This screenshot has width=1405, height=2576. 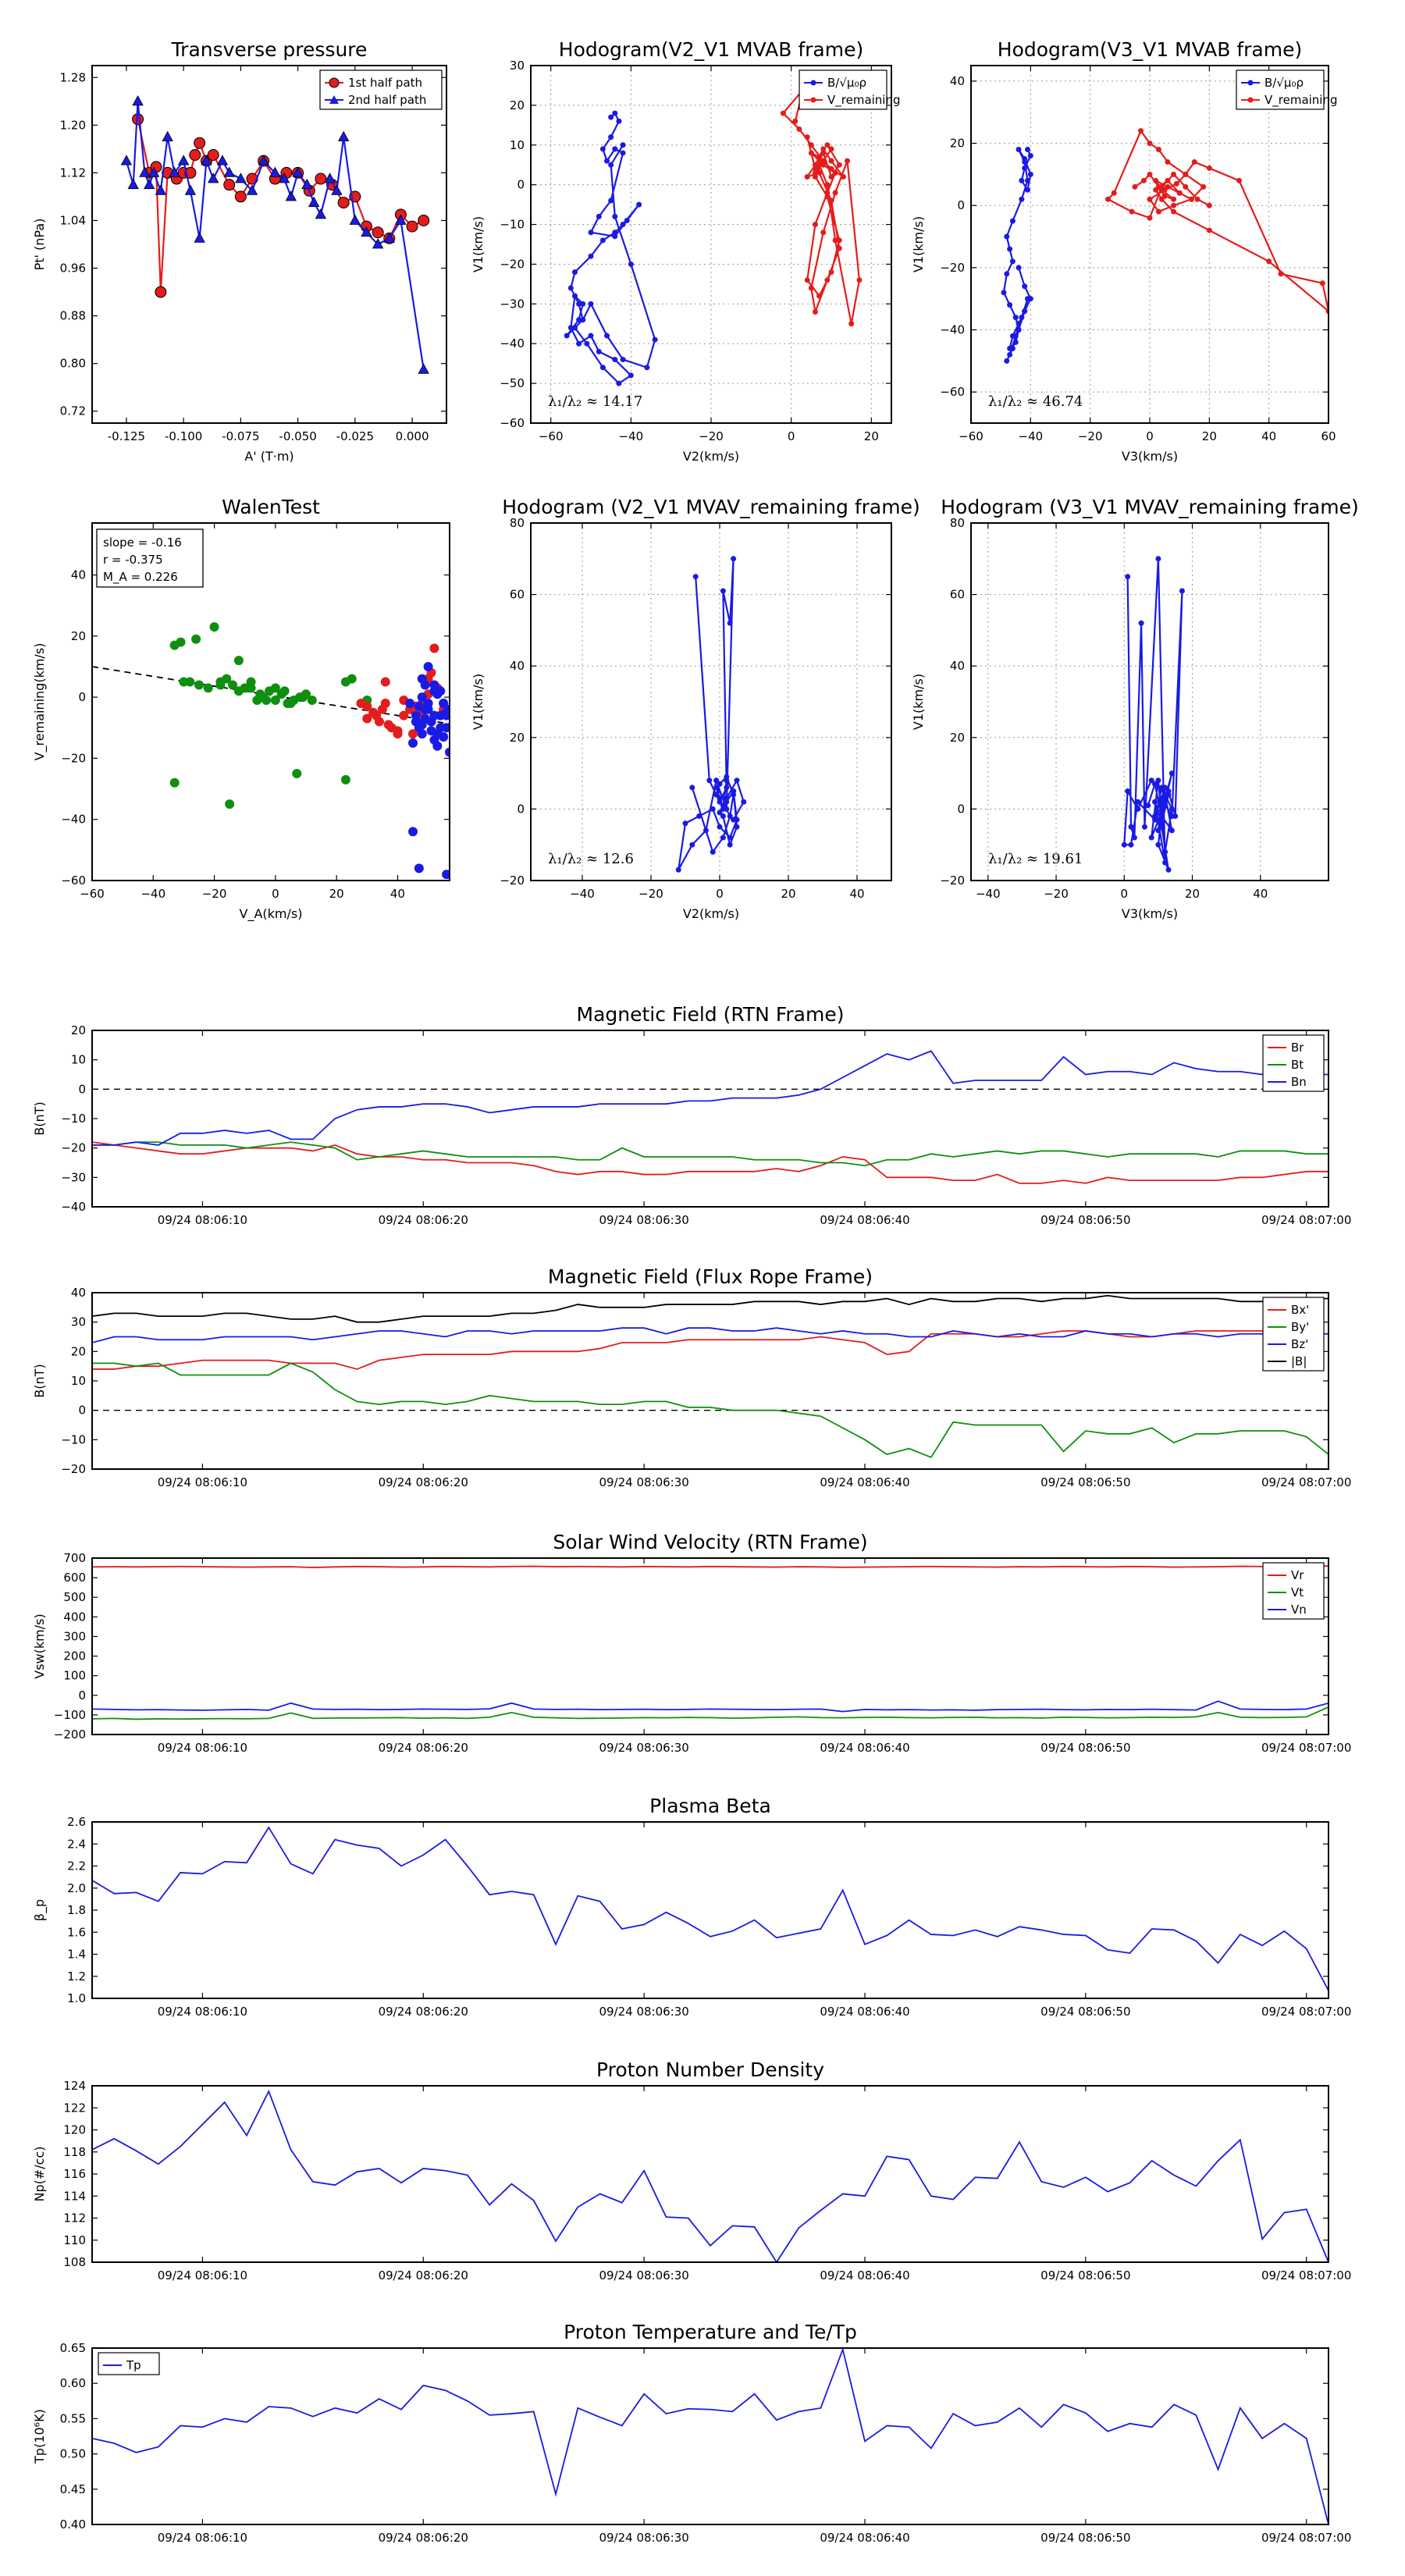 What do you see at coordinates (1192, 894) in the screenshot?
I see `x-tick-label: 20` at bounding box center [1192, 894].